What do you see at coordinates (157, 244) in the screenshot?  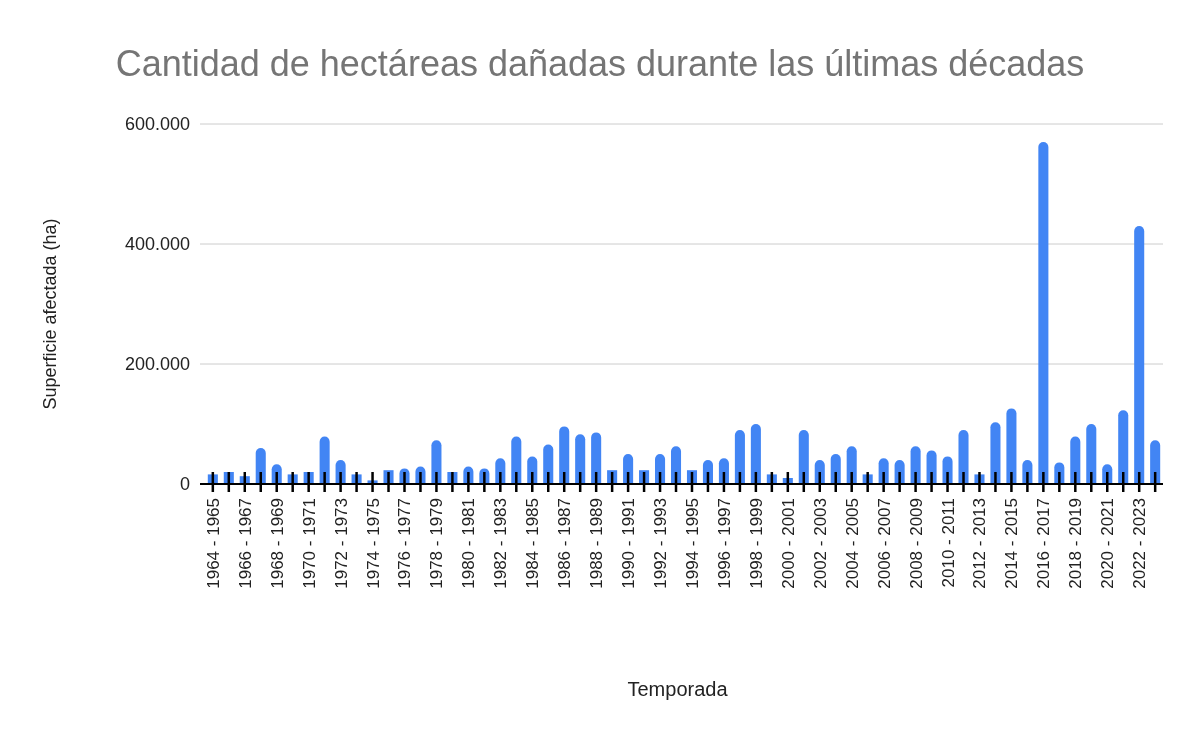 I see `y-tick-label: 400.000` at bounding box center [157, 244].